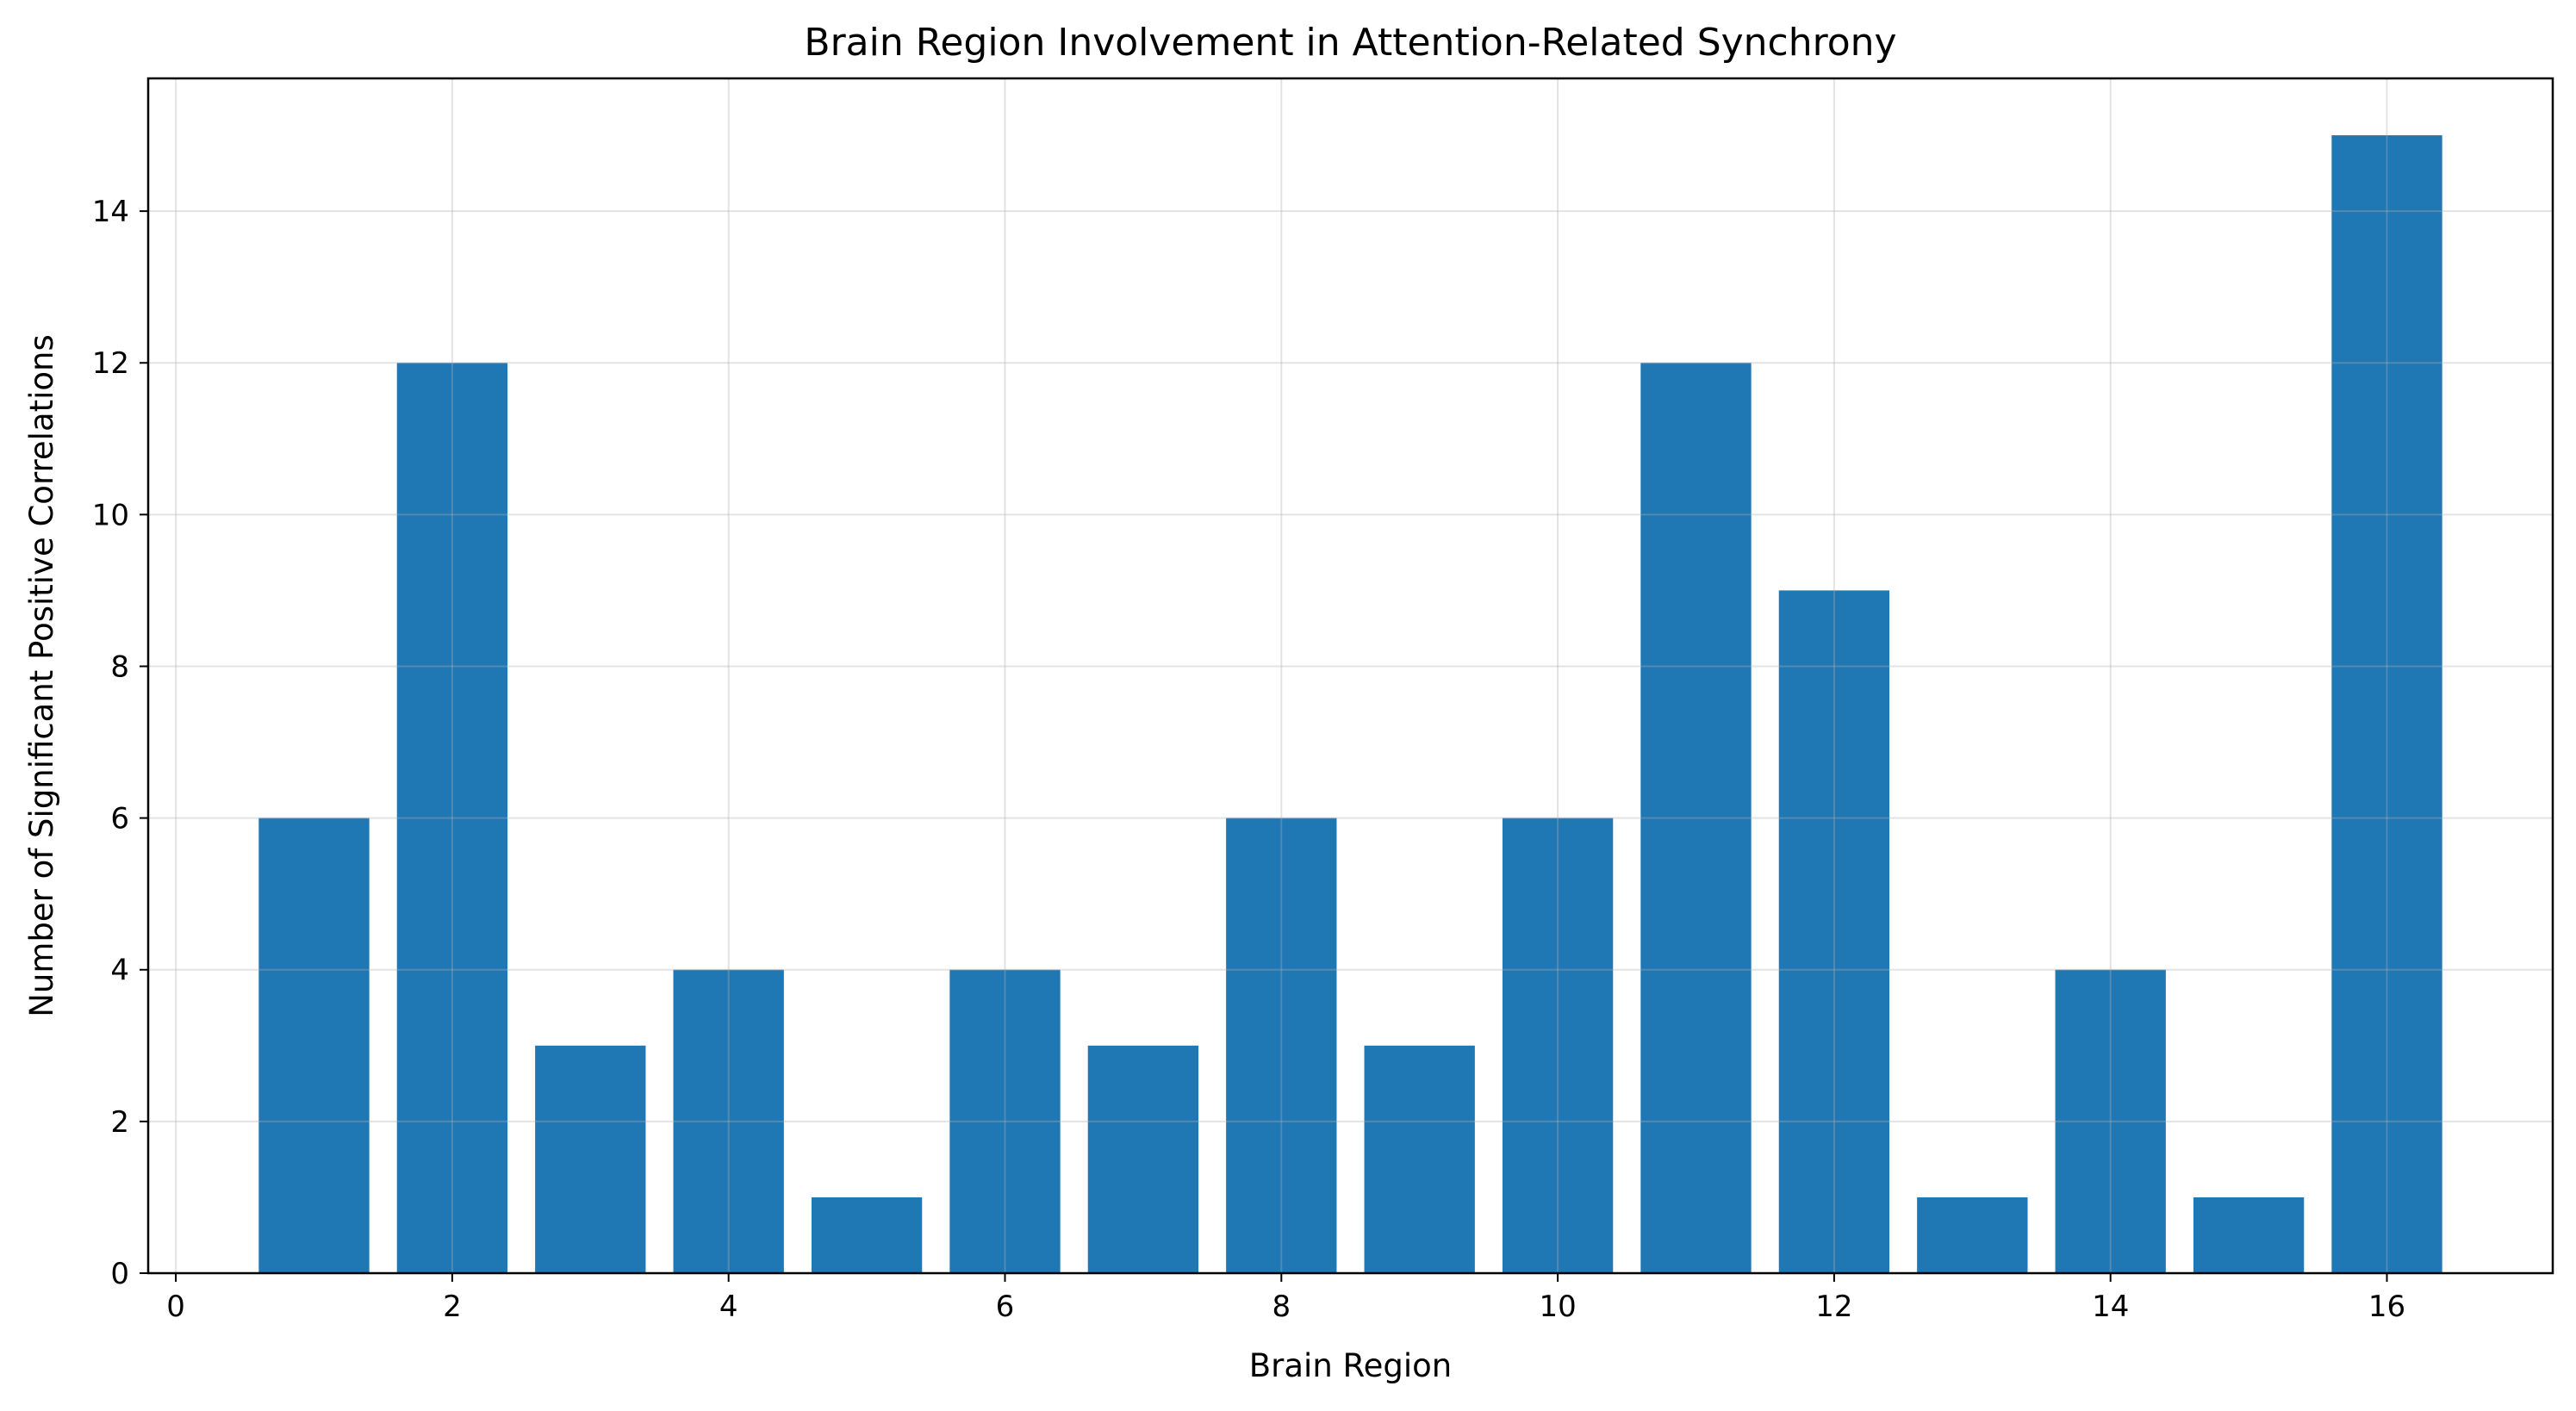  Describe the element at coordinates (176, 1307) in the screenshot. I see `x-tick-label: 0` at that location.